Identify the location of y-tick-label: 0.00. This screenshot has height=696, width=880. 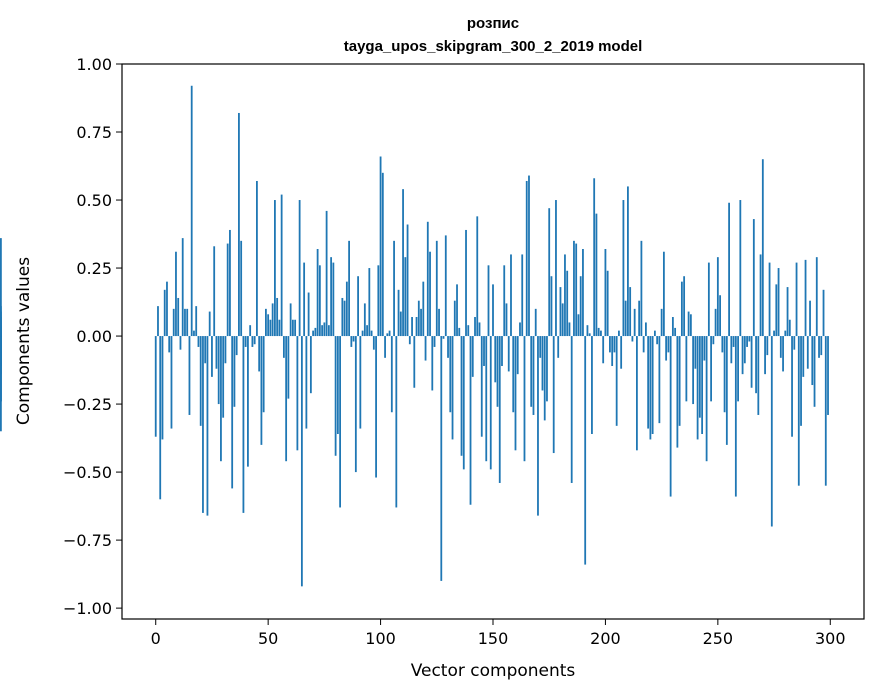
(94, 336).